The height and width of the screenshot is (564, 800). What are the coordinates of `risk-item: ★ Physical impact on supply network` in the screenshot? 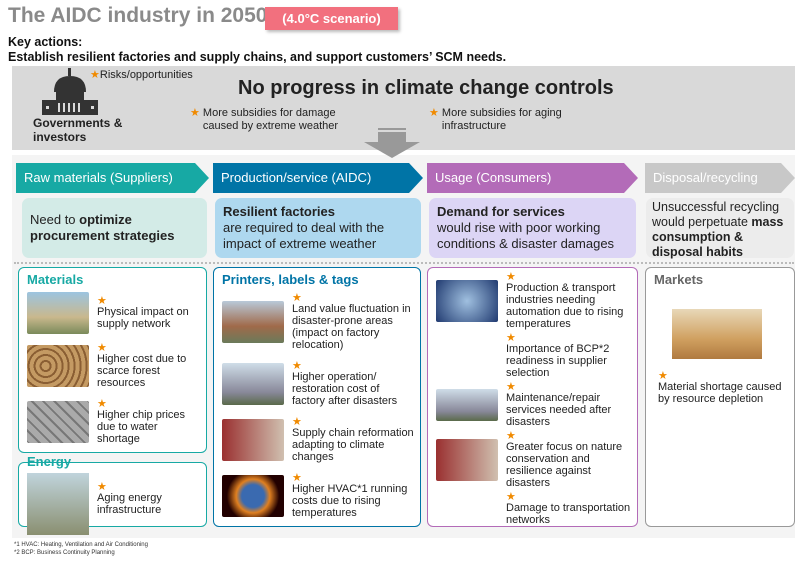 It's located at (148, 313).